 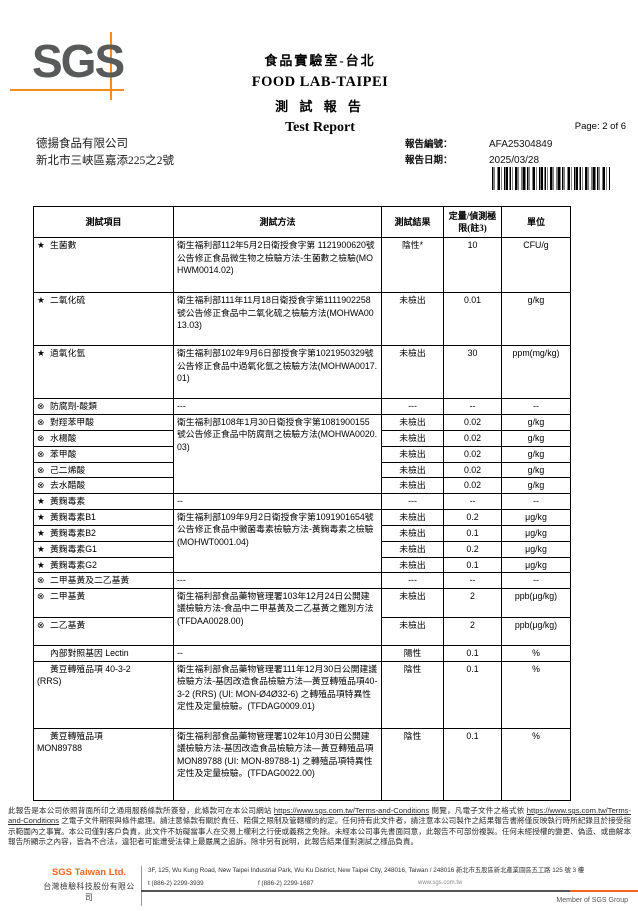 What do you see at coordinates (103, 265) in the screenshot?
I see `test-item-cell: ★ 生菌數` at bounding box center [103, 265].